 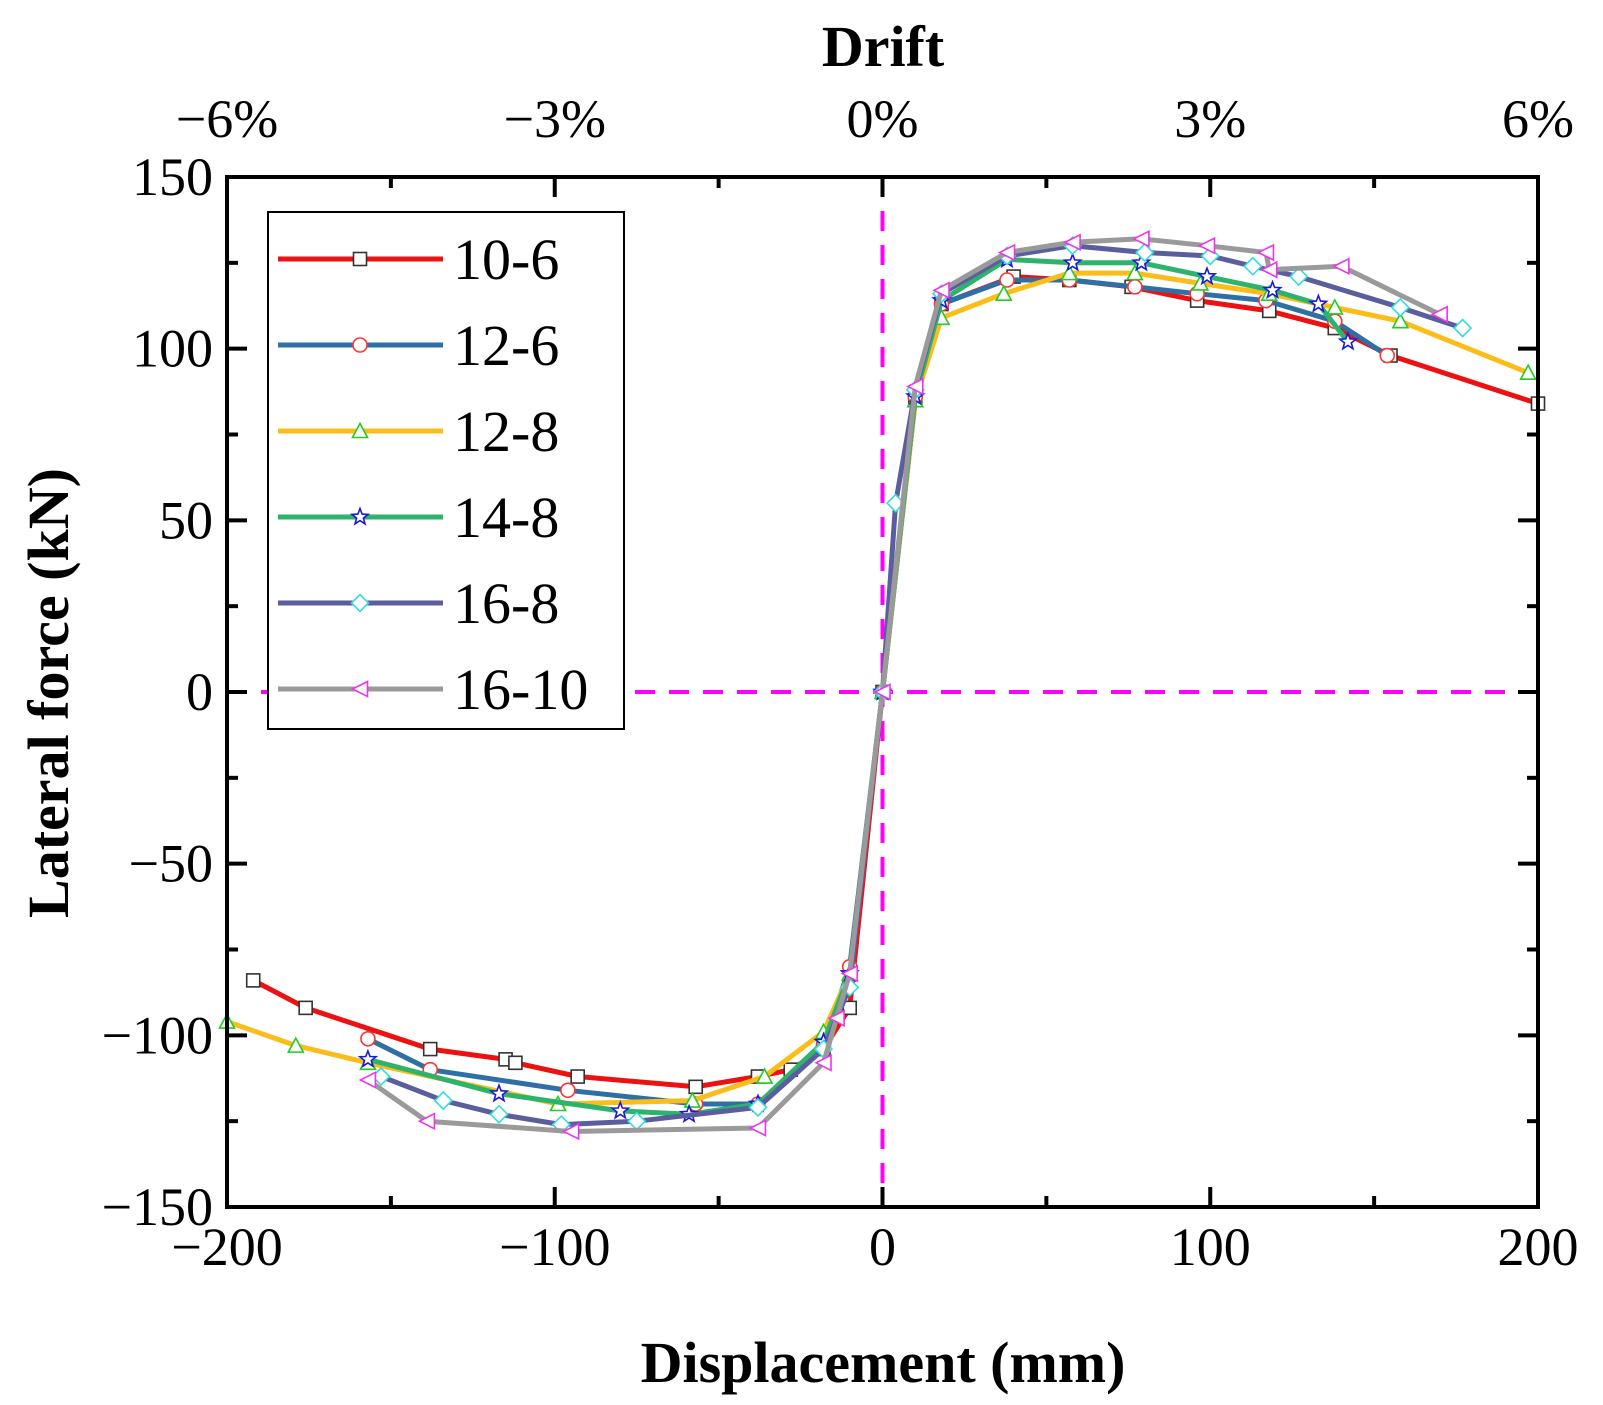 What do you see at coordinates (883, 46) in the screenshot?
I see `top-axis-title: Drift` at bounding box center [883, 46].